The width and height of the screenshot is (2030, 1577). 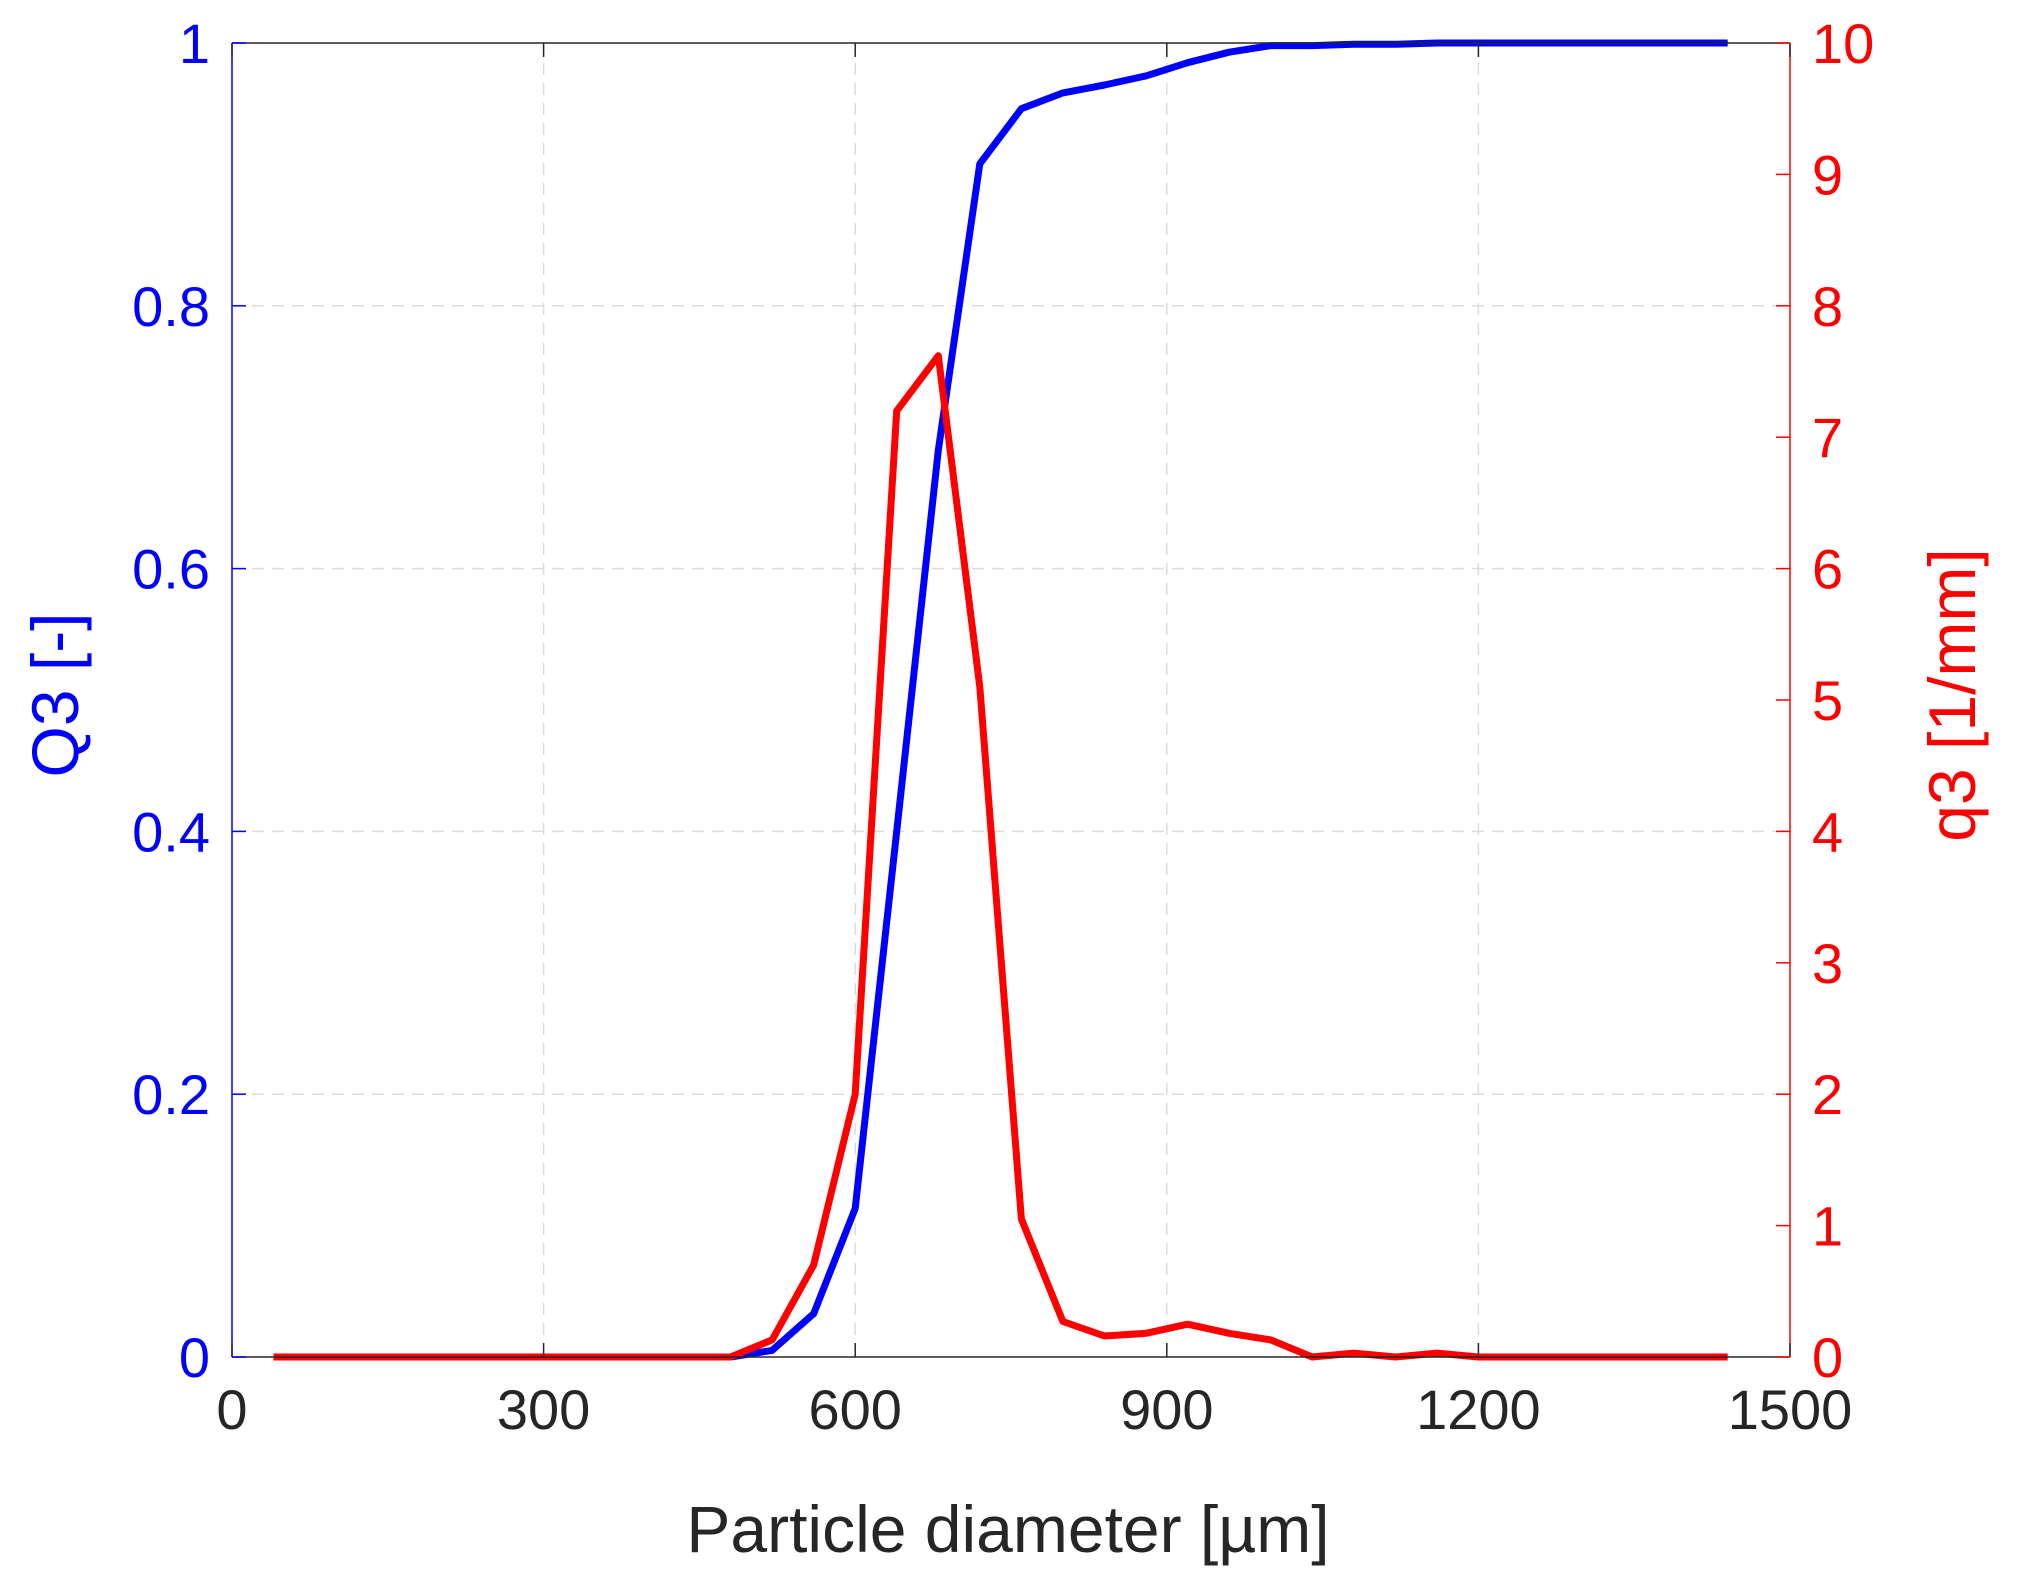 What do you see at coordinates (1478, 1409) in the screenshot?
I see `x-tick-label: 1200` at bounding box center [1478, 1409].